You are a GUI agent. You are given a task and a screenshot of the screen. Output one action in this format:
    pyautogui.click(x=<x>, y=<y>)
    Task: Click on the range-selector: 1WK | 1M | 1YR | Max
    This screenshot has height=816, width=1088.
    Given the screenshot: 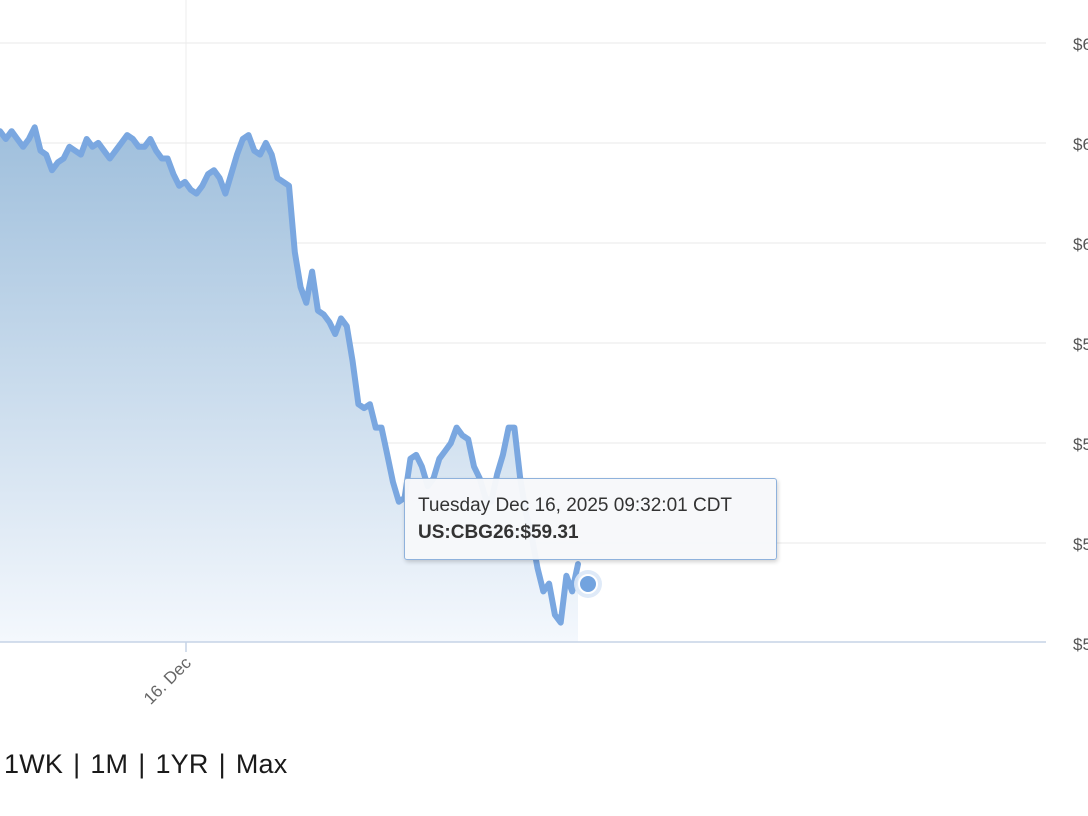 What is the action you would take?
    pyautogui.click(x=145, y=764)
    